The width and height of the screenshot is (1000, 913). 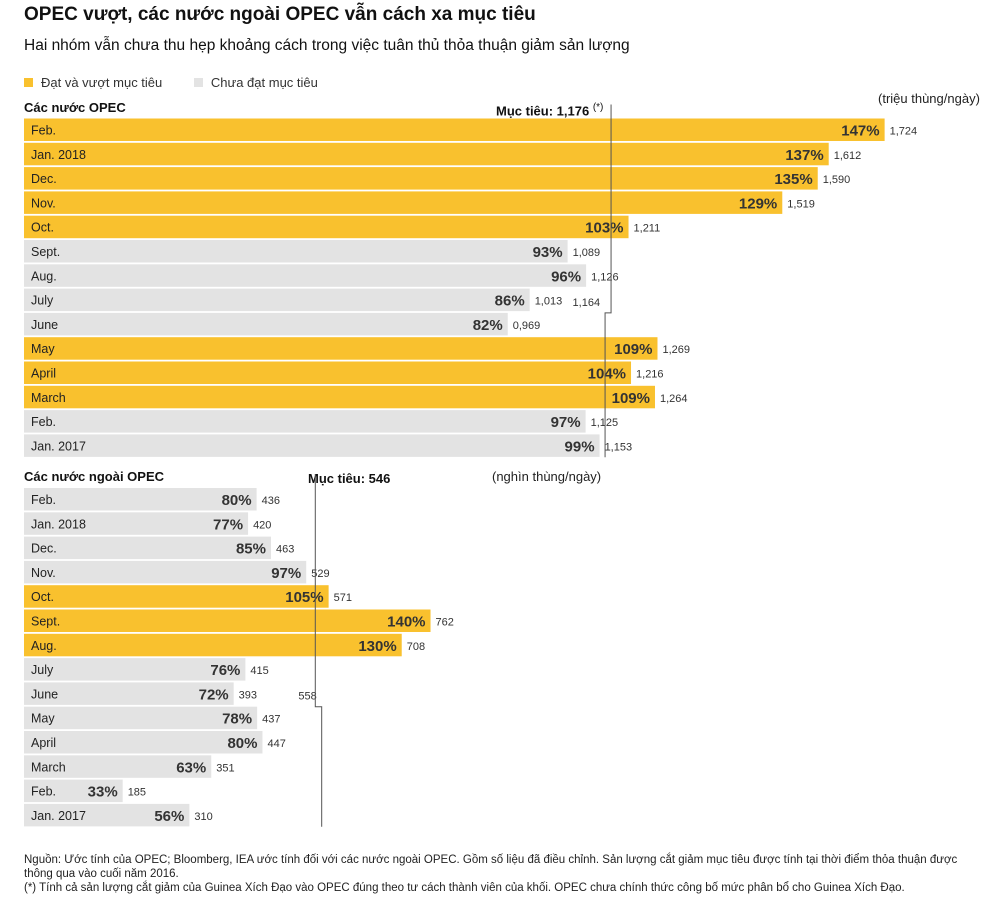 I want to click on opec-value-label: 1,089, so click(x=587, y=253).